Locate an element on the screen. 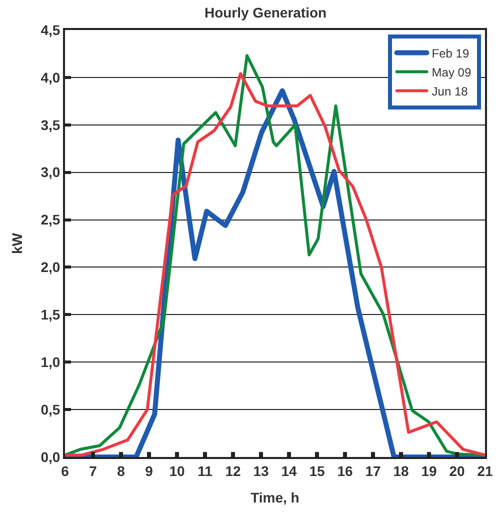 This screenshot has width=501, height=517. x-tick-label: 17 is located at coordinates (373, 470).